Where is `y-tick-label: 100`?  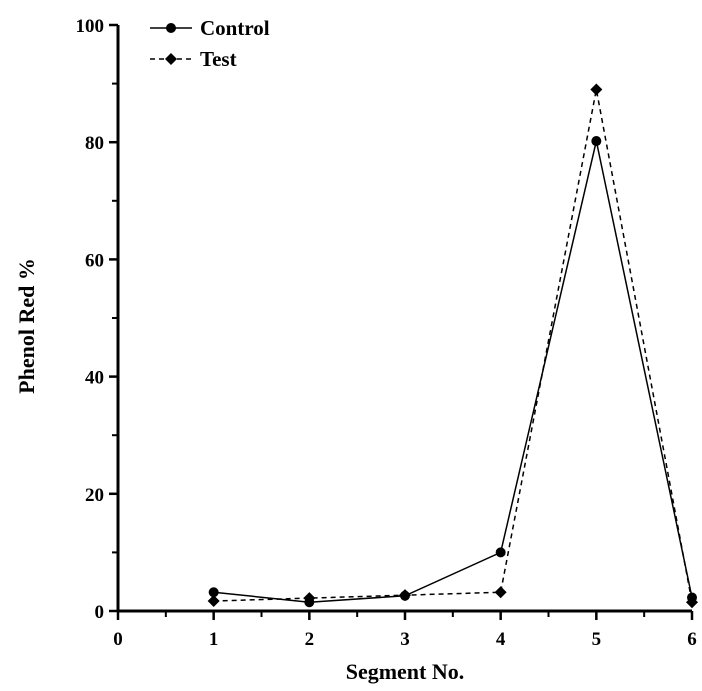
y-tick-label: 100 is located at coordinates (90, 26).